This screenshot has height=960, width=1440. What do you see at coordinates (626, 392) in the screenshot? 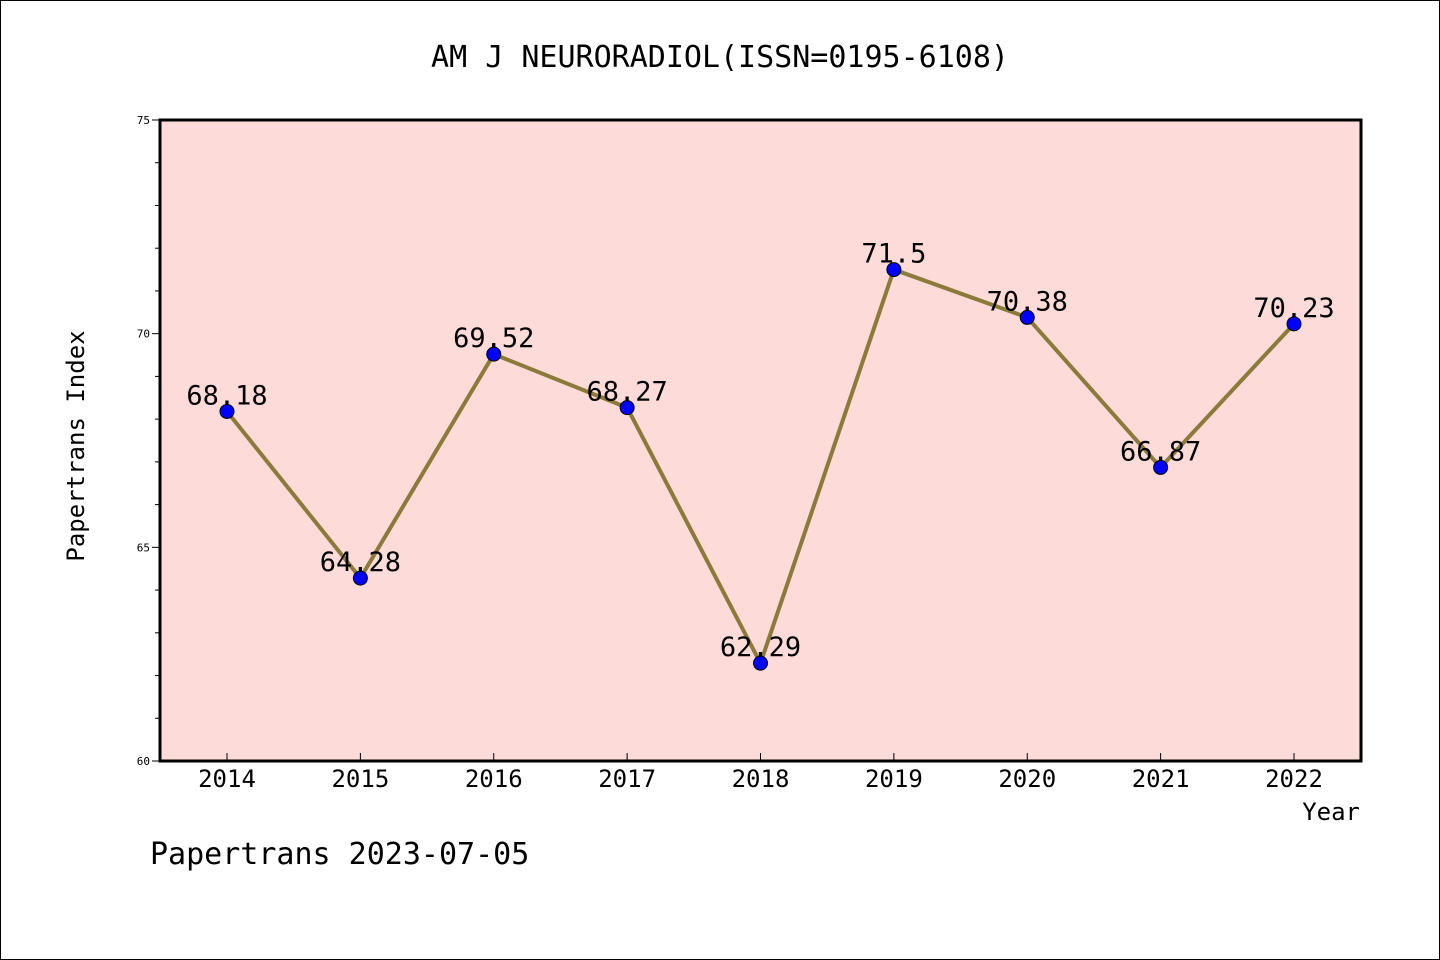
I see `data-label: 68.27` at bounding box center [626, 392].